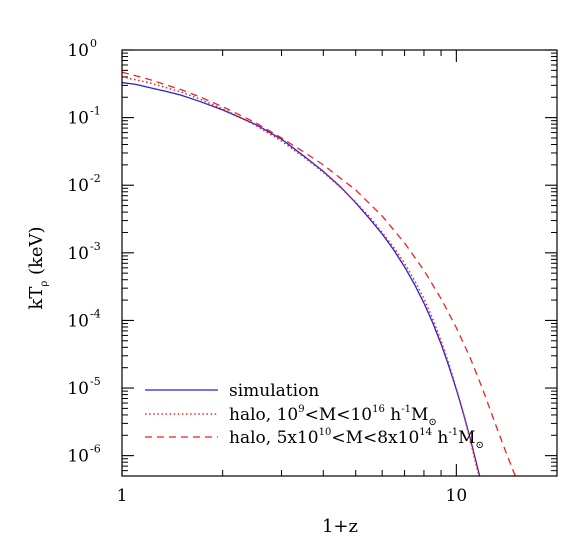 Image resolution: width=581 pixels, height=555 pixels. I want to click on x-axis-label: 1+z, so click(340, 526).